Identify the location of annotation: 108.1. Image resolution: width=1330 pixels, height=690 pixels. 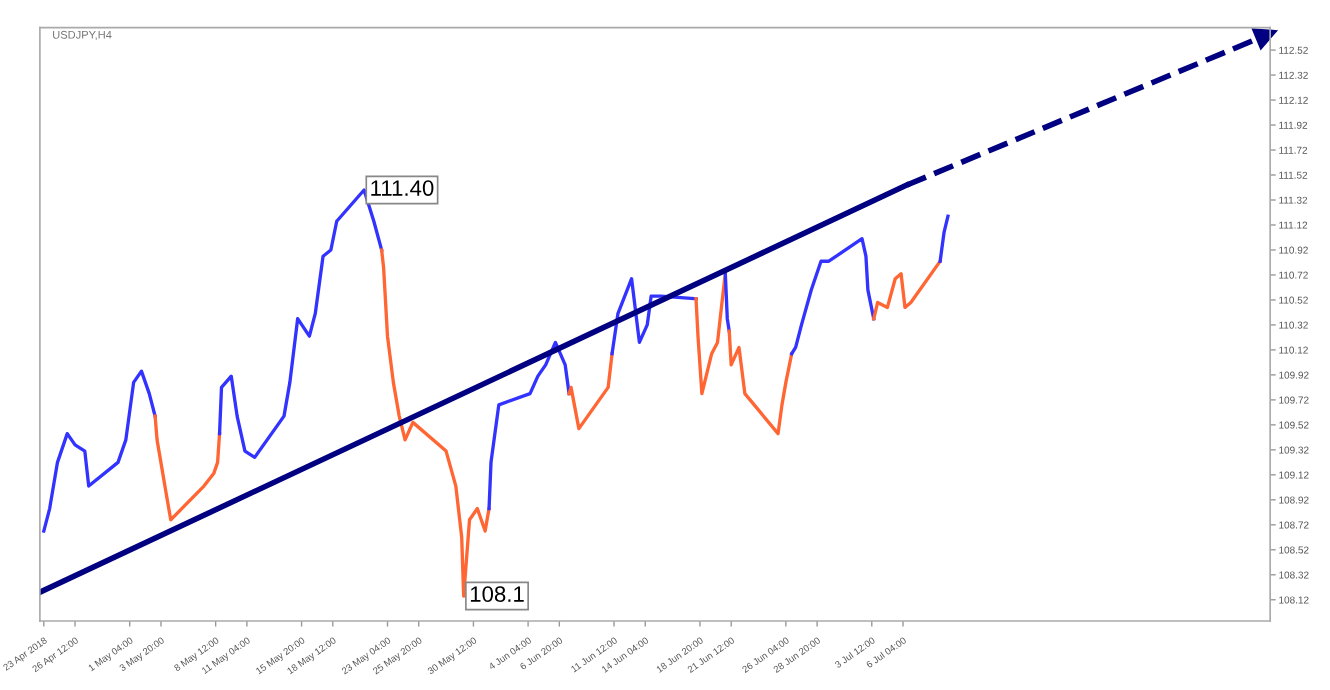
(497, 594).